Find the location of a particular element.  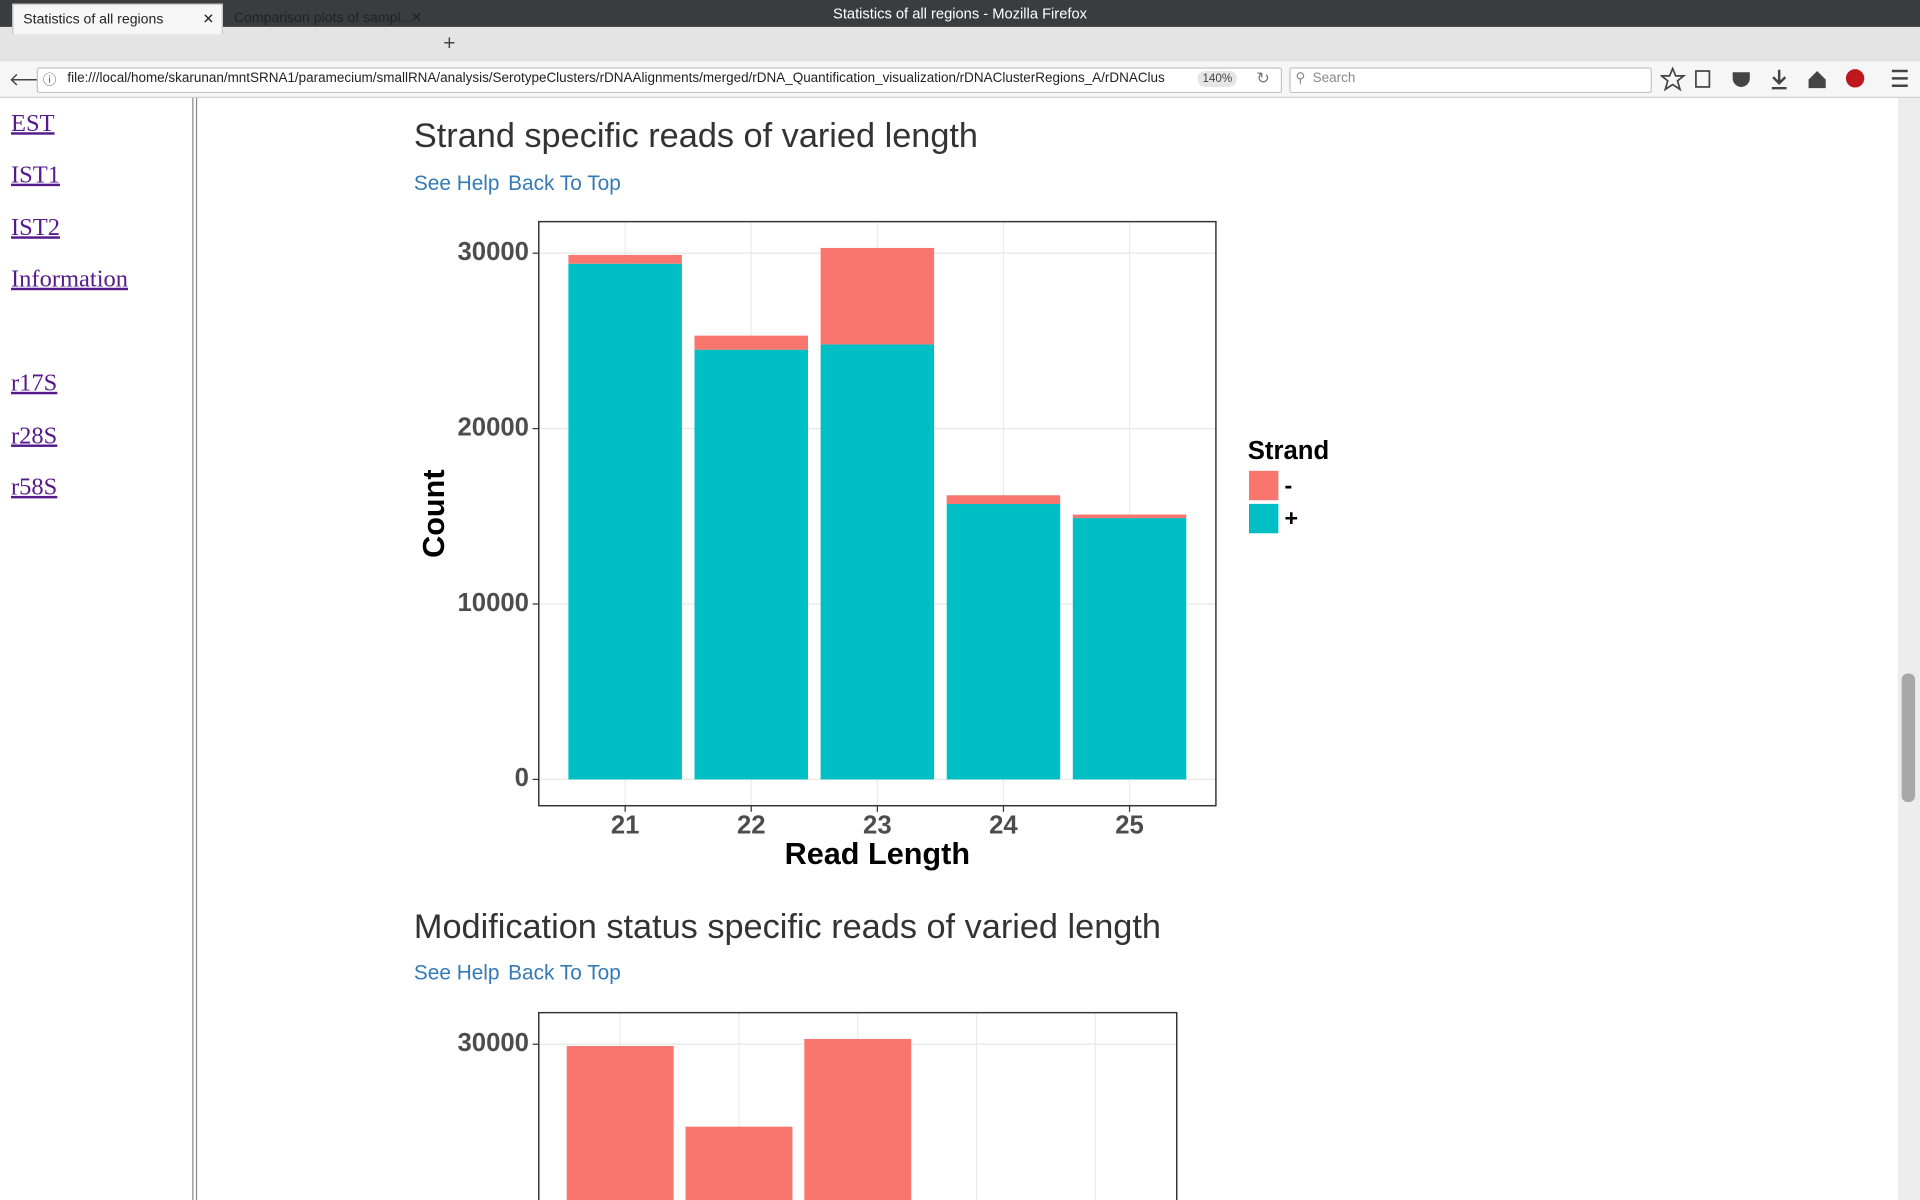

scrollbar is located at coordinates (1908, 648).